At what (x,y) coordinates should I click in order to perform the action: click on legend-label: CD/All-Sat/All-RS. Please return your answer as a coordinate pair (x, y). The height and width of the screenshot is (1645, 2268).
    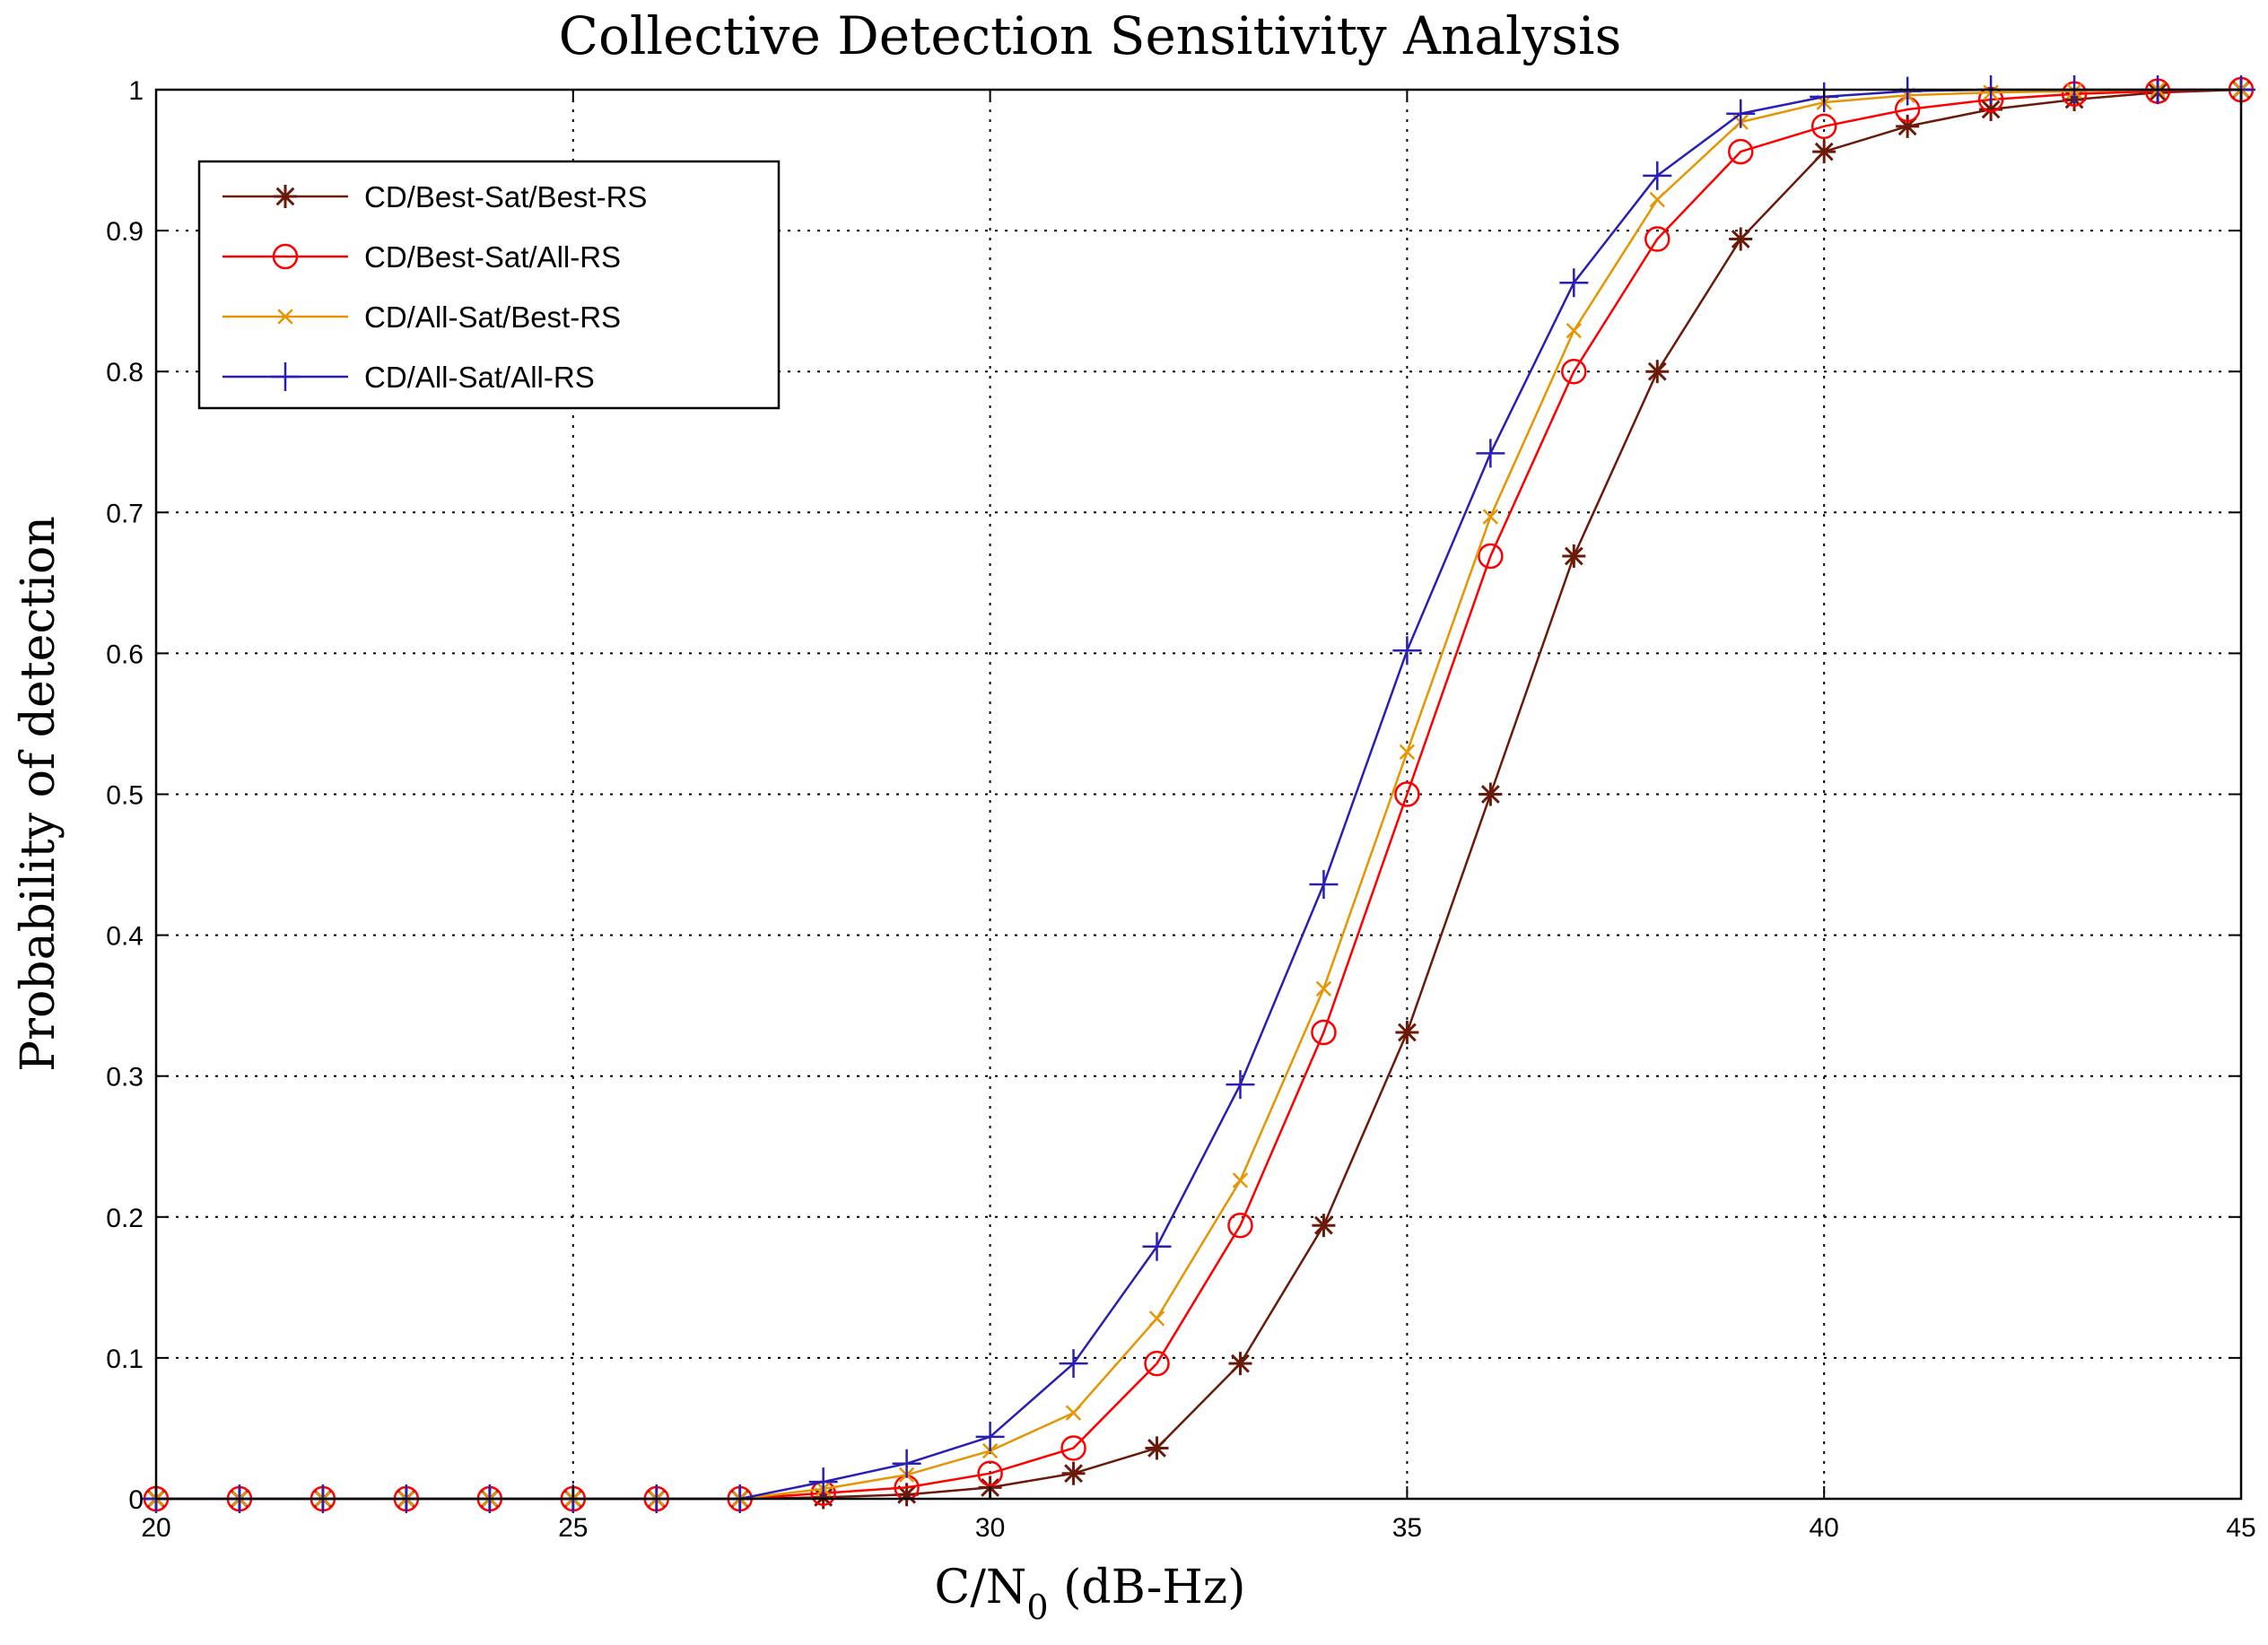
    Looking at the image, I should click on (479, 377).